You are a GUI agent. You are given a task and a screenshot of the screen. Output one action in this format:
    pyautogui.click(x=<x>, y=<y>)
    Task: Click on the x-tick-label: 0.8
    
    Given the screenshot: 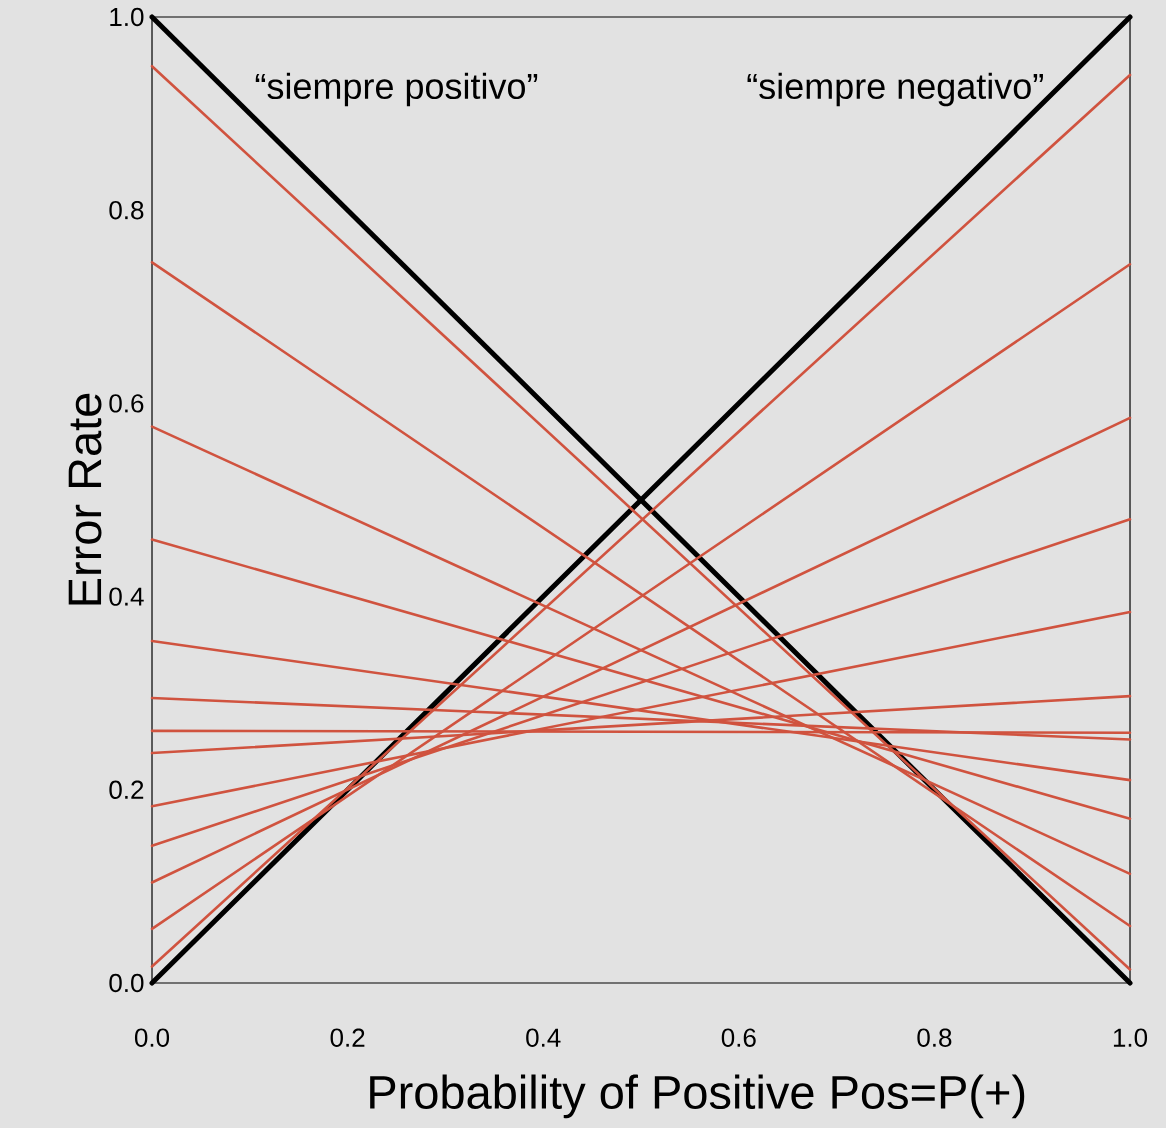 What is the action you would take?
    pyautogui.click(x=934, y=1037)
    